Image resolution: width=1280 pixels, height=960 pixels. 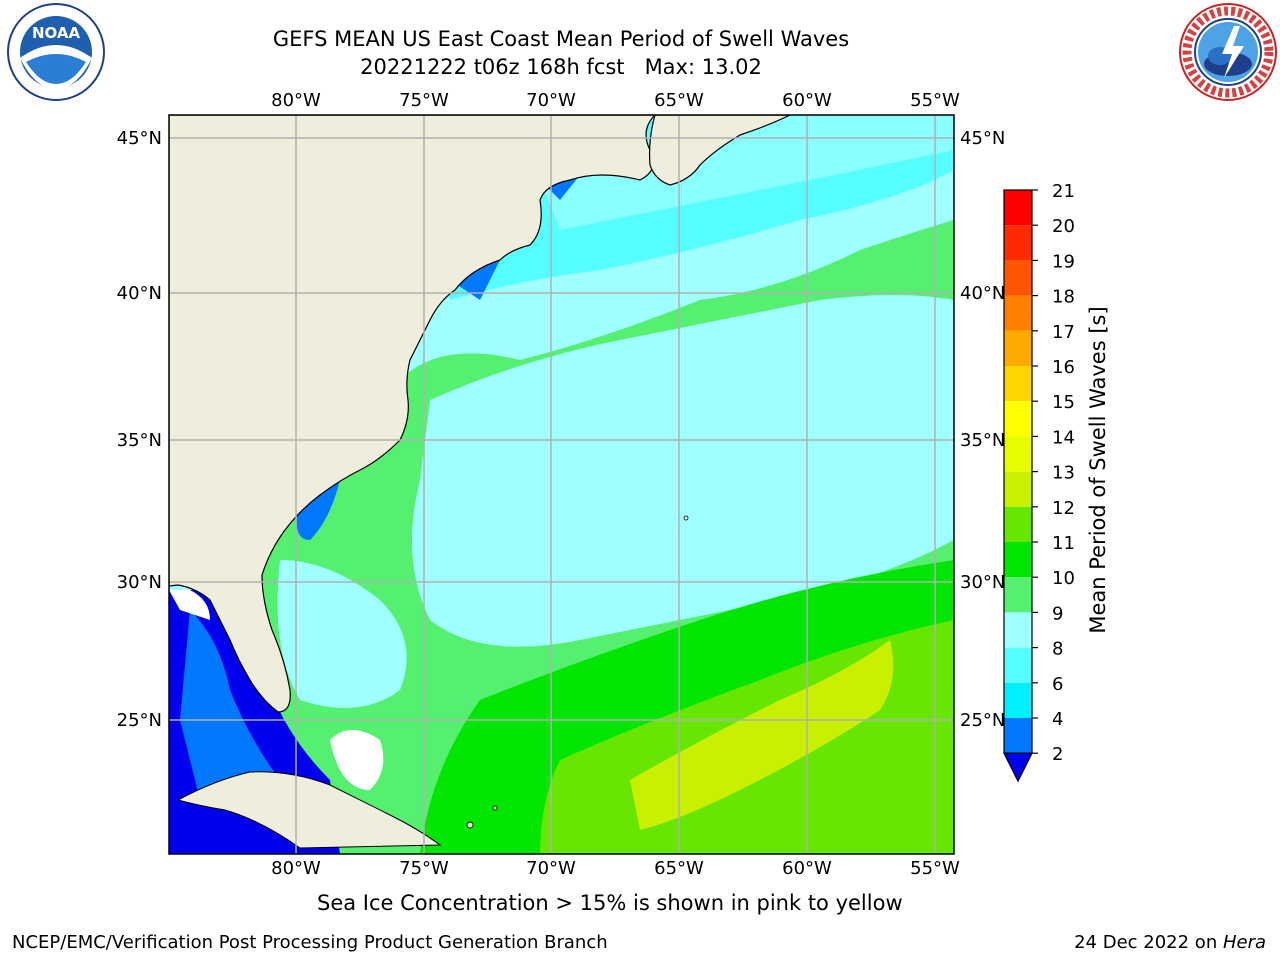 What do you see at coordinates (807, 100) in the screenshot?
I see `lon-label-top: 60°W` at bounding box center [807, 100].